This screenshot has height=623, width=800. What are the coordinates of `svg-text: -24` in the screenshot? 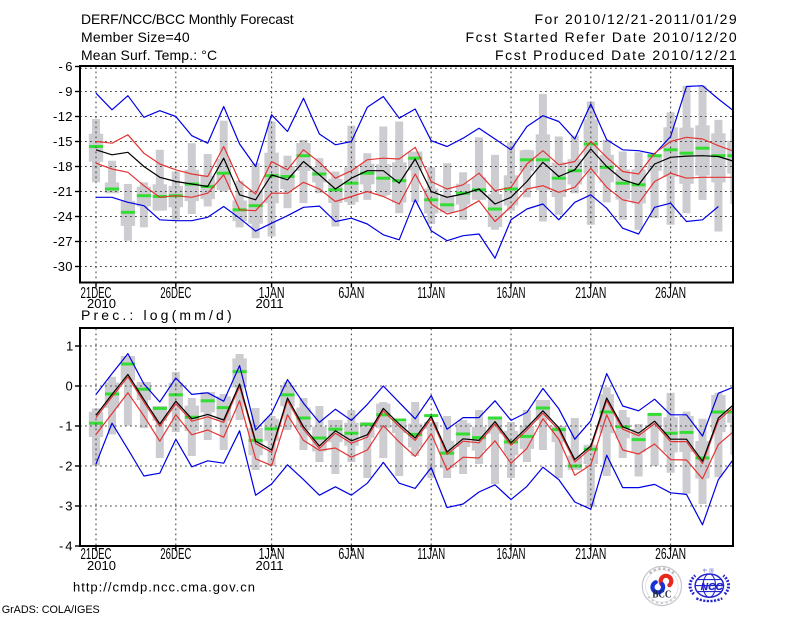 It's located at (63, 216).